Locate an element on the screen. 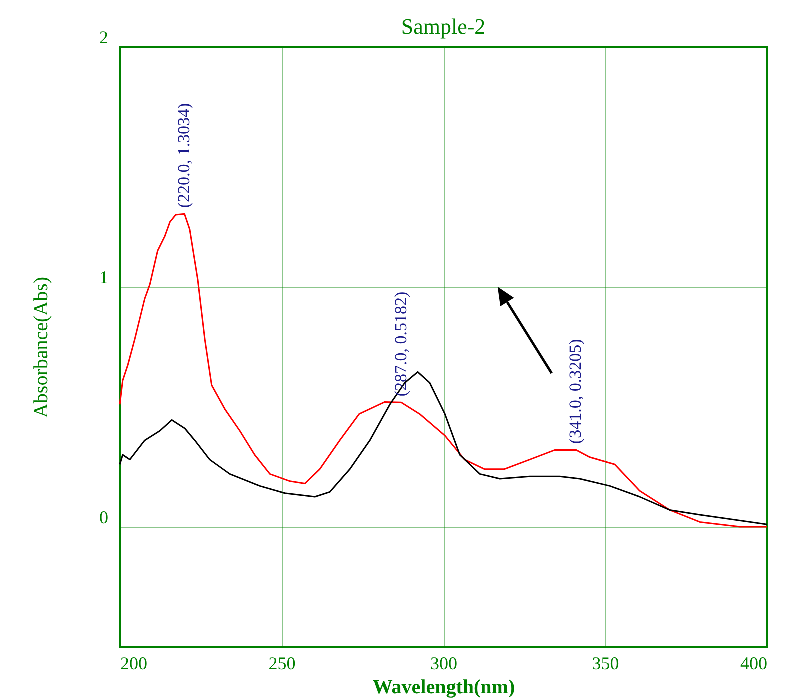  x-axis-title: Wavelength(nm) is located at coordinates (444, 687).